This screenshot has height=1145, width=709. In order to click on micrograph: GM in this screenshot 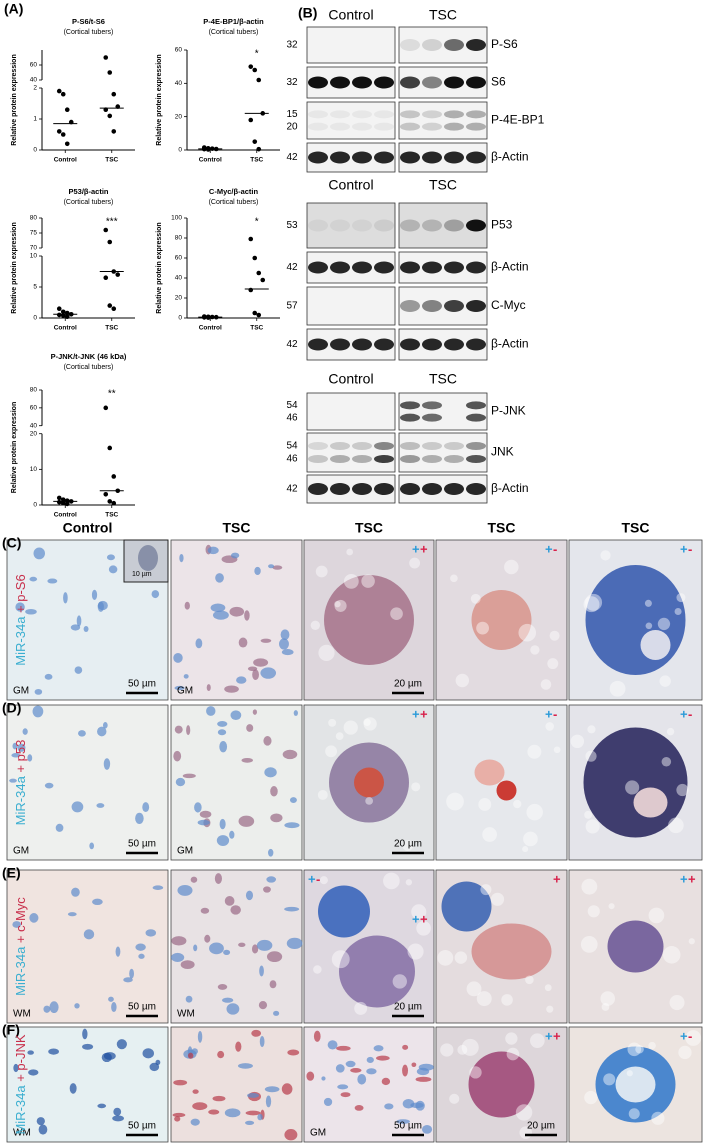, I will do `click(236, 782)`.